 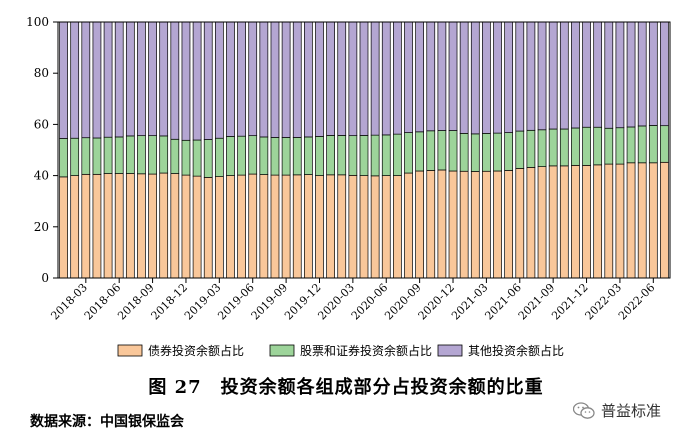 I want to click on figure-caption: 图 27 投资余额各组成部分占投资余额的比重, so click(x=346, y=387).